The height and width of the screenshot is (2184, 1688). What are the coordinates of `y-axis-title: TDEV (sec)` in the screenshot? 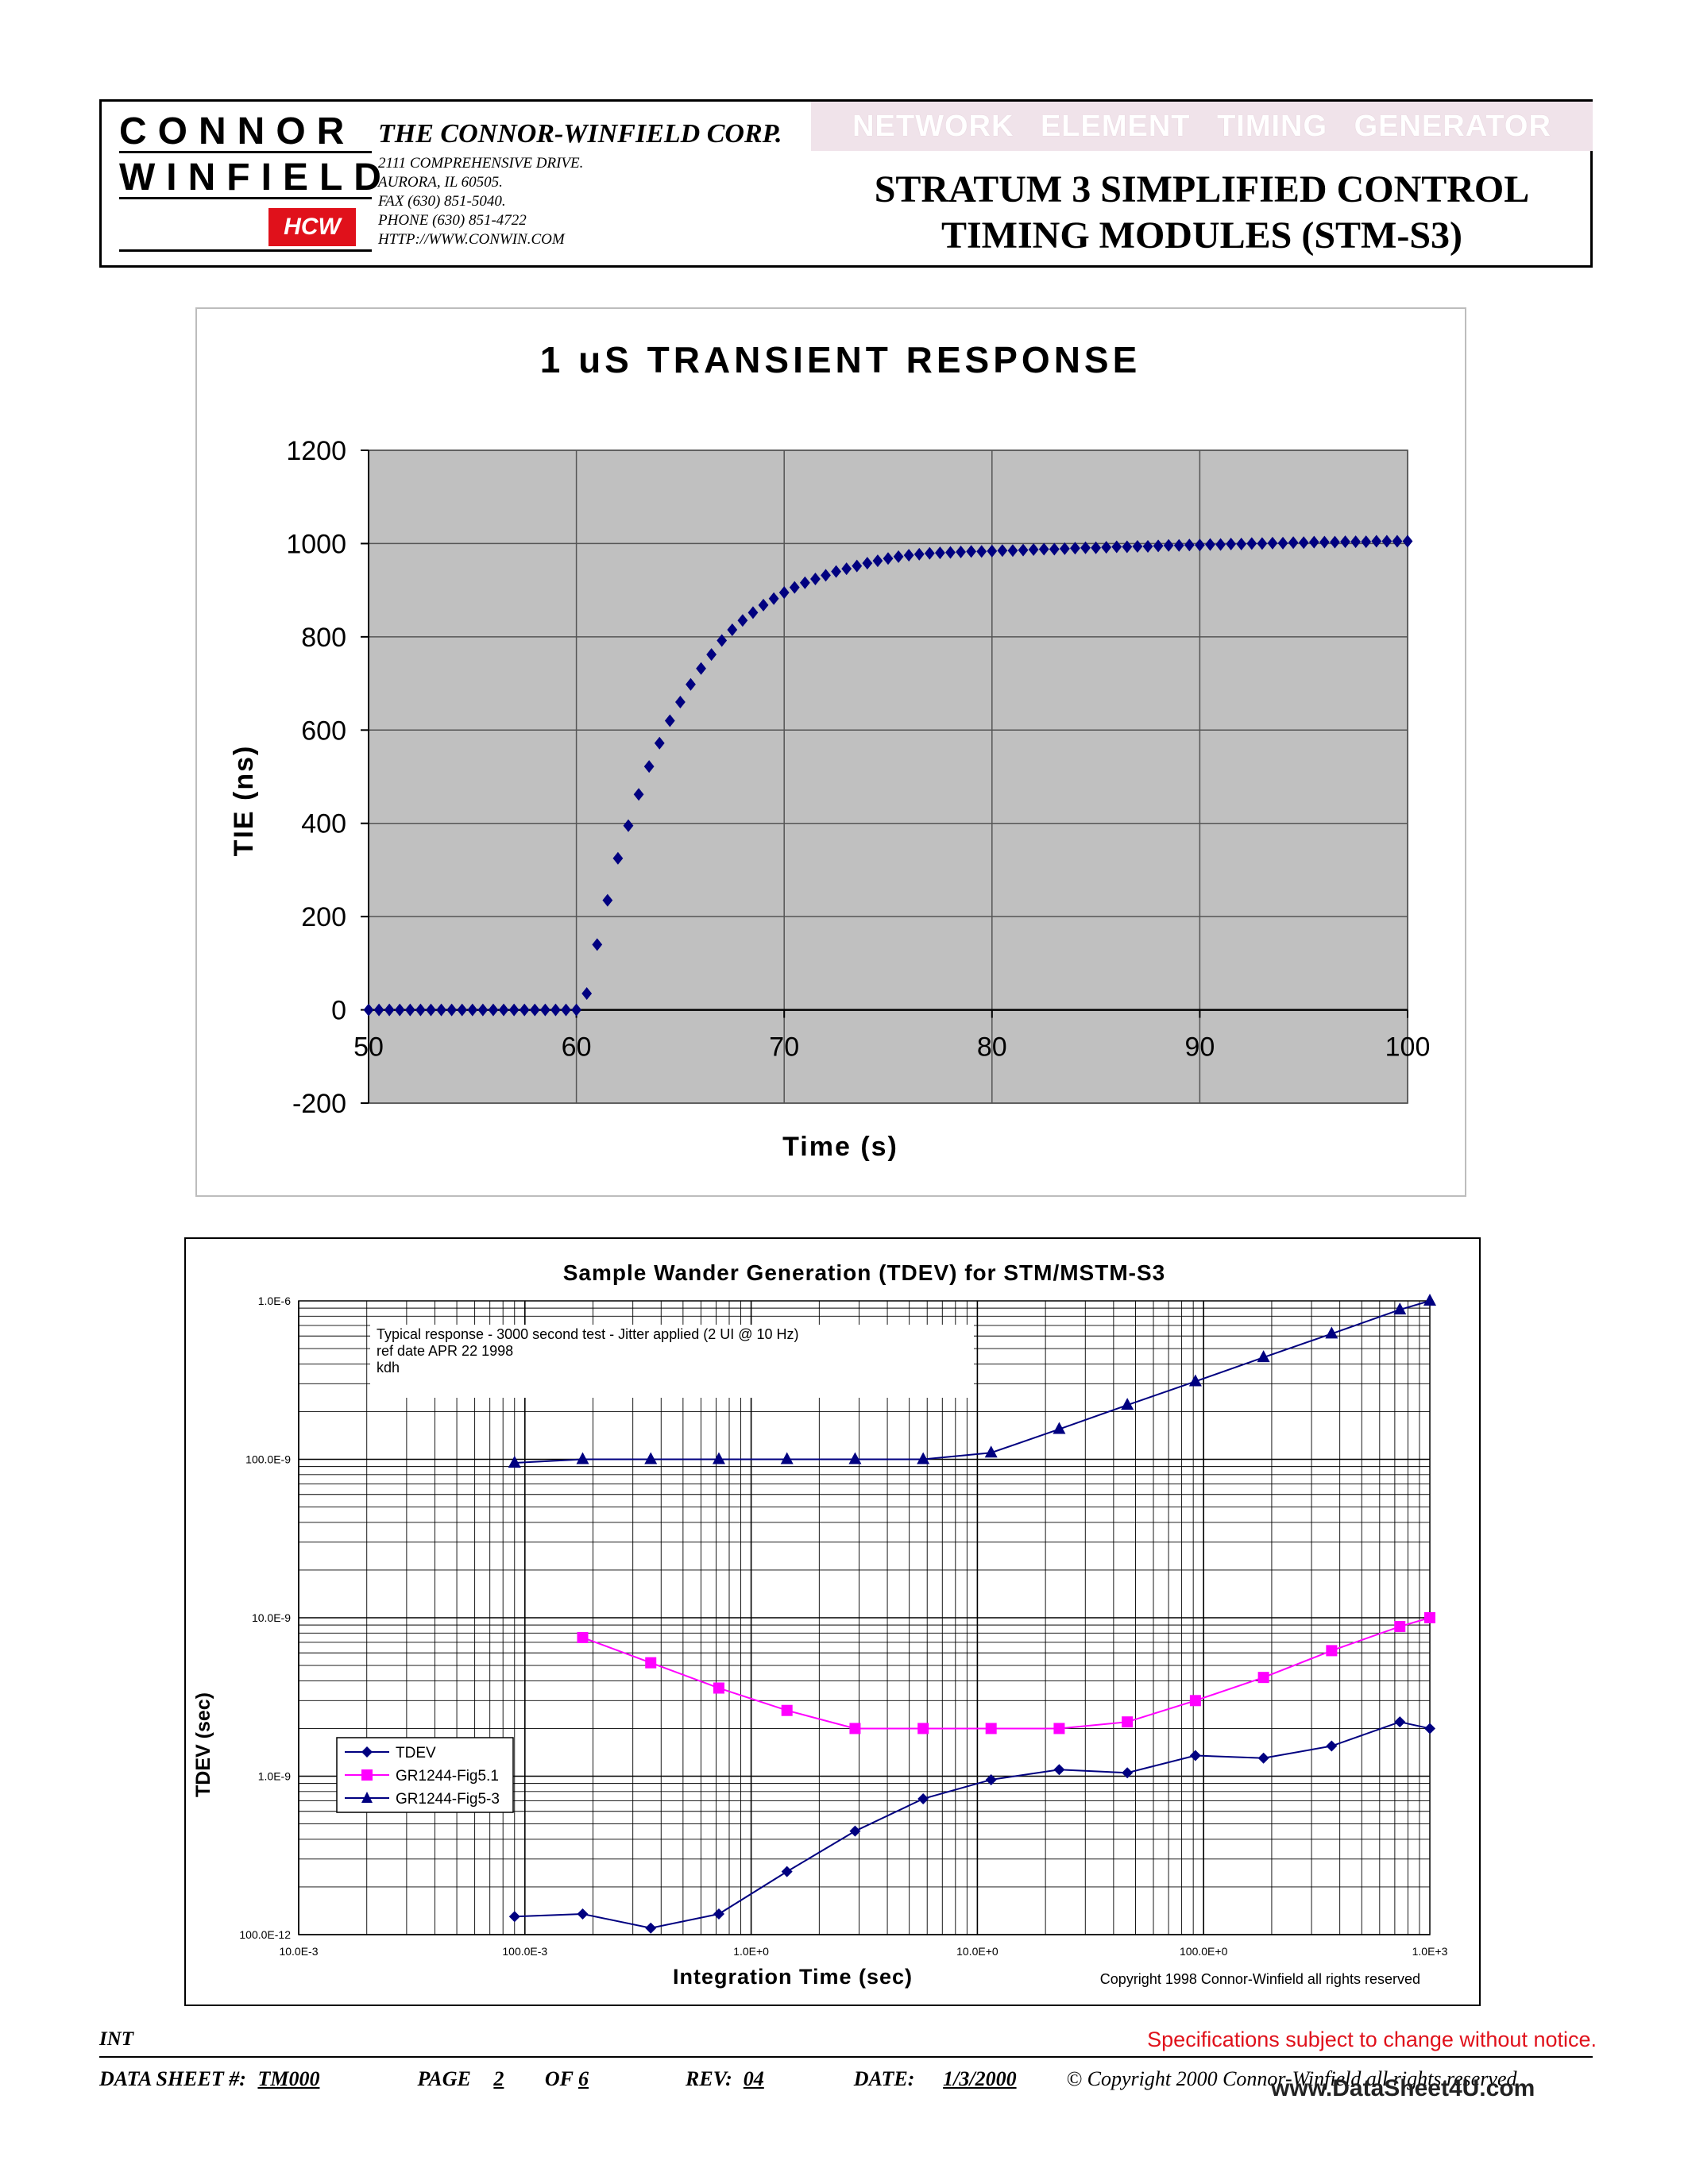 It's located at (203, 1744).